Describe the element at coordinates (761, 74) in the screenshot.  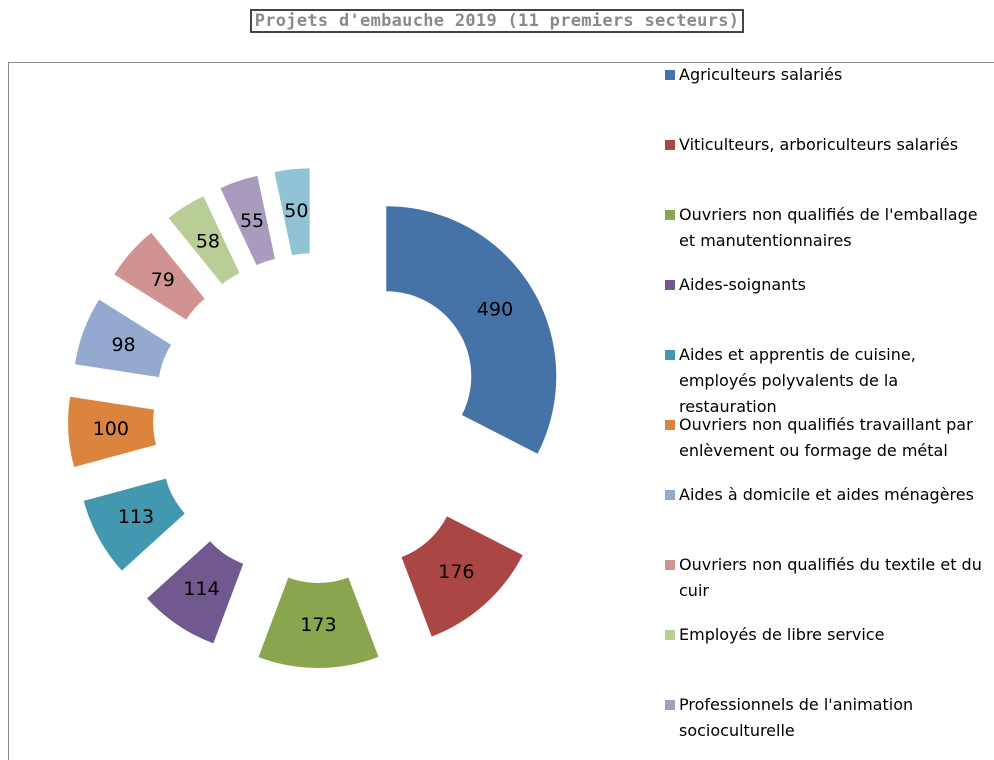
I see `legend-label: Agriculteurs salariés` at that location.